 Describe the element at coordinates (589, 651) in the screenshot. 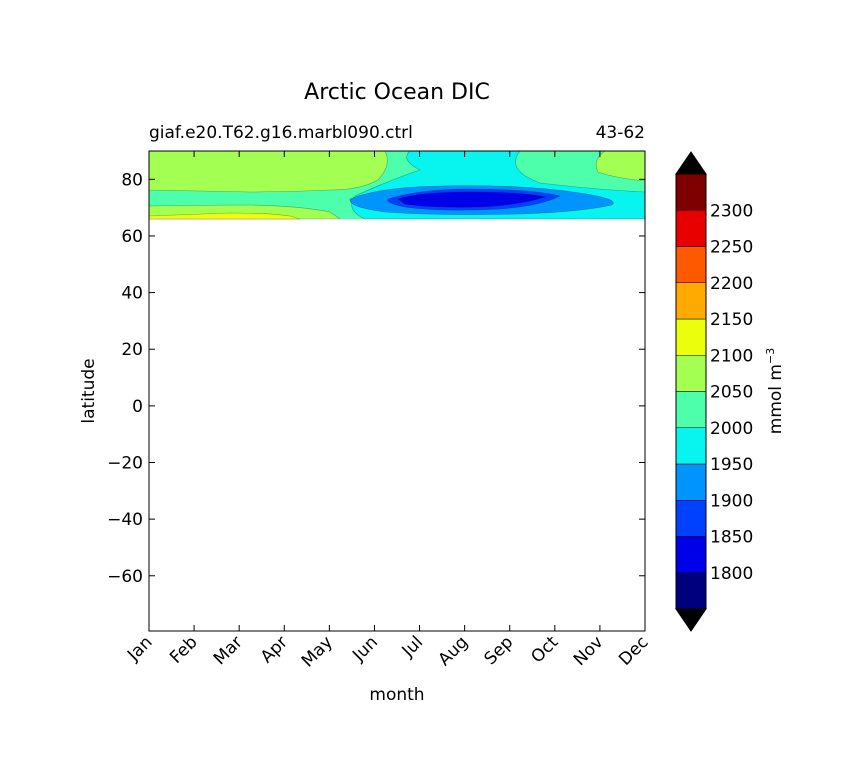

I see `x-tick-label: Nov` at that location.